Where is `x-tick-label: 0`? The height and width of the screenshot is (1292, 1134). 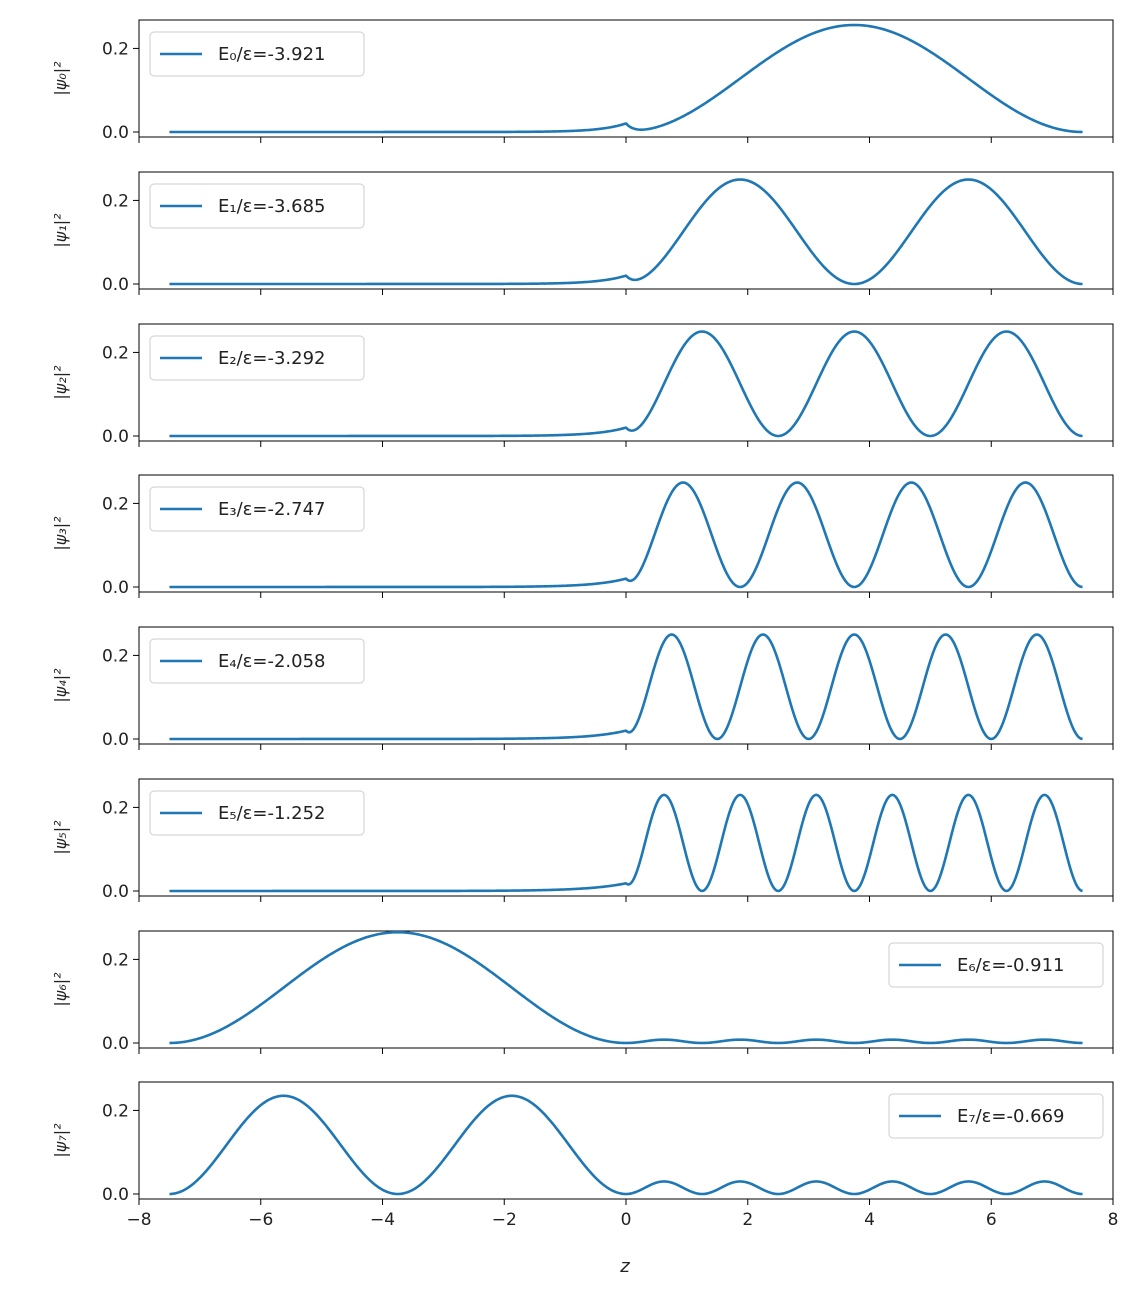
x-tick-label: 0 is located at coordinates (626, 1220).